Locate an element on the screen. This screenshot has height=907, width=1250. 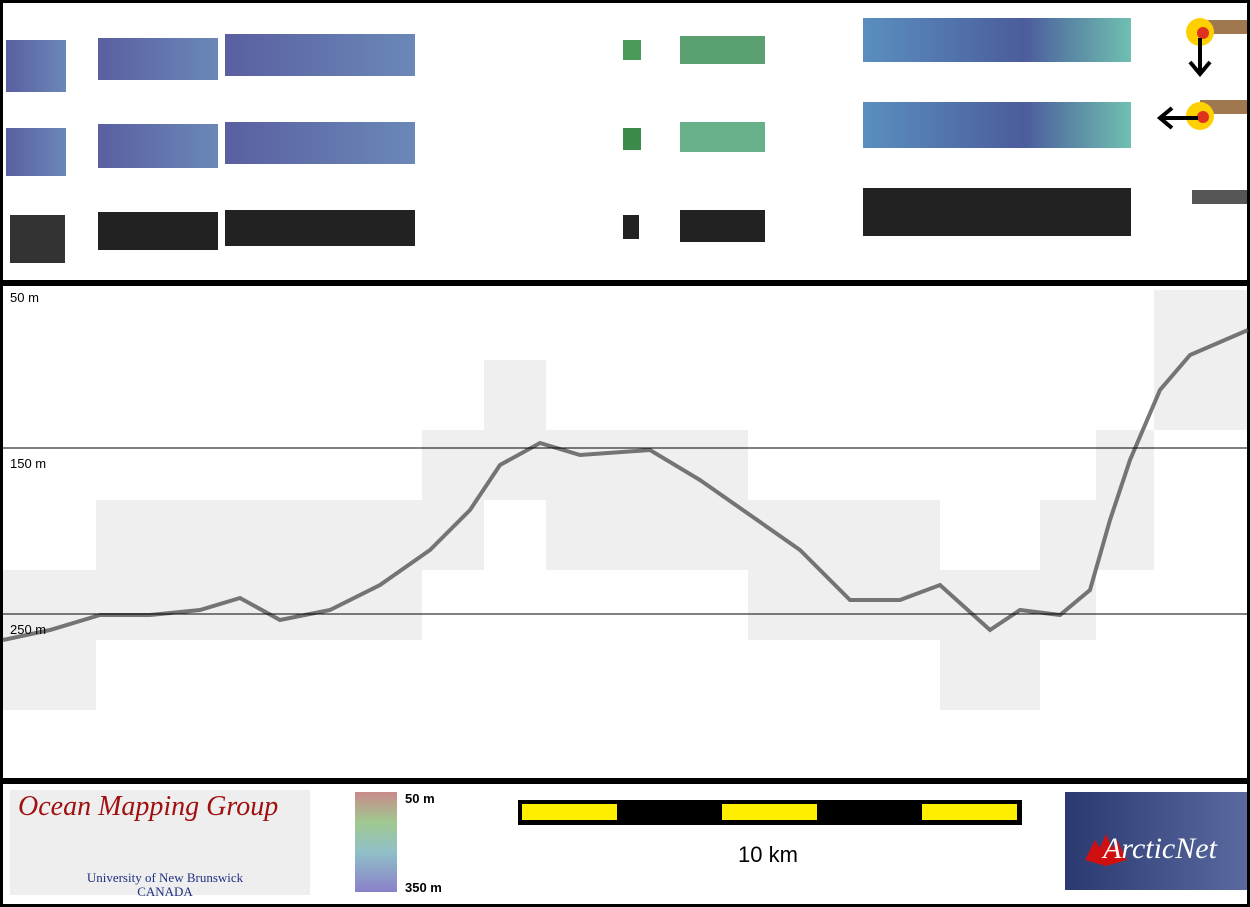
colorbar-top: 50 m is located at coordinates (420, 798).